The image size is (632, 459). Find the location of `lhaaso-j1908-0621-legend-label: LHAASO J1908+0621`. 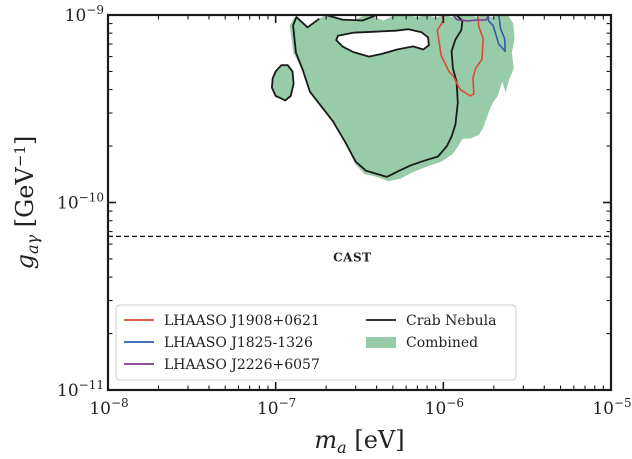

lhaaso-j1908-0621-legend-label: LHAASO J1908+0621 is located at coordinates (242, 321).